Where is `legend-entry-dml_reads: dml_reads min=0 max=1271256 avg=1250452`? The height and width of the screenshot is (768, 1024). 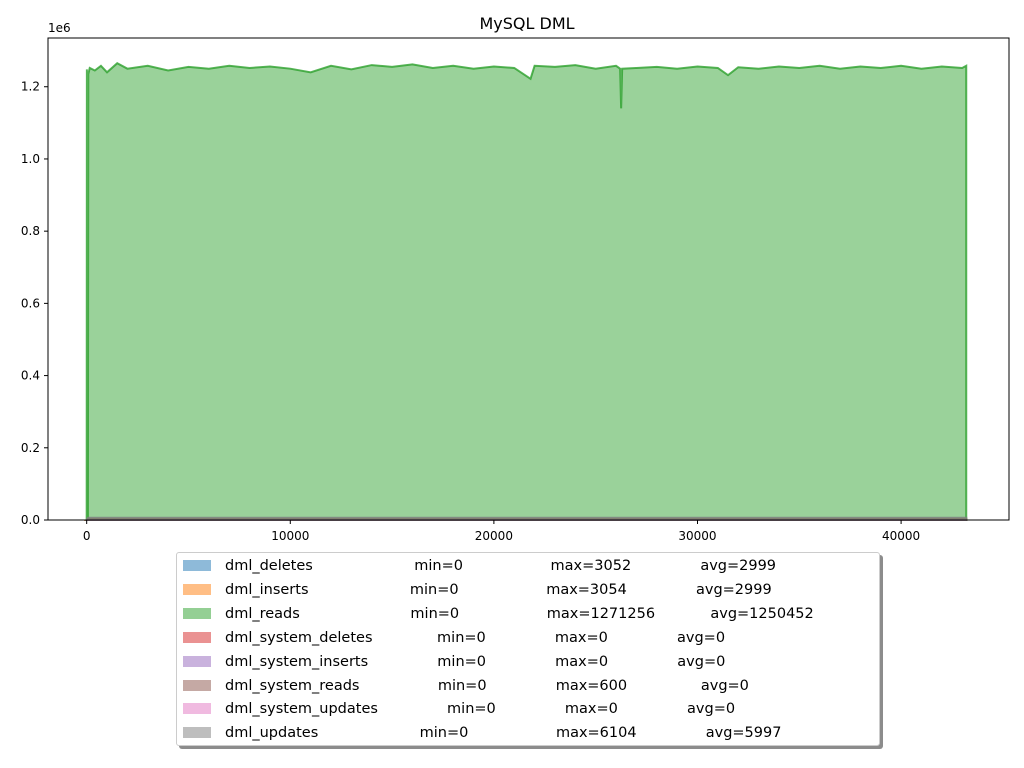
legend-entry-dml_reads: dml_reads min=0 max=1271256 avg=1250452 is located at coordinates (528, 614).